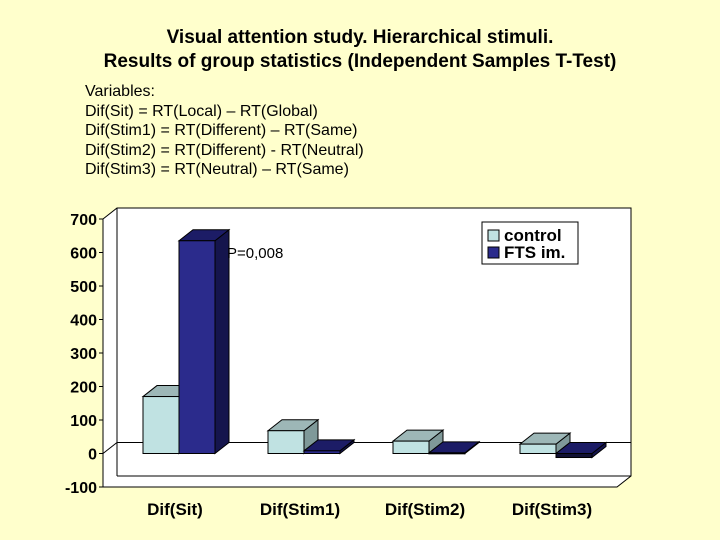  I want to click on bar-side-face, so click(222, 341).